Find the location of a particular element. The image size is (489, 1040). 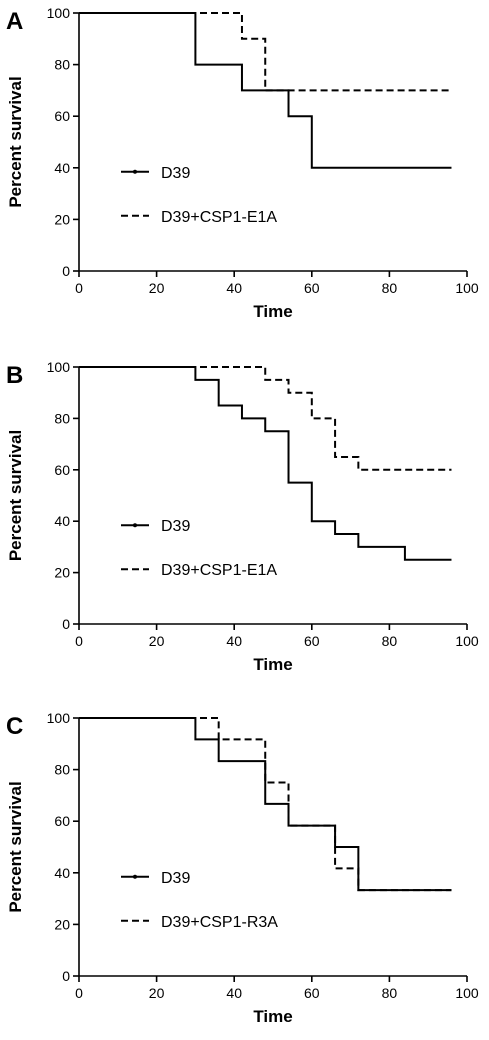

panel-label: A is located at coordinates (14, 21).